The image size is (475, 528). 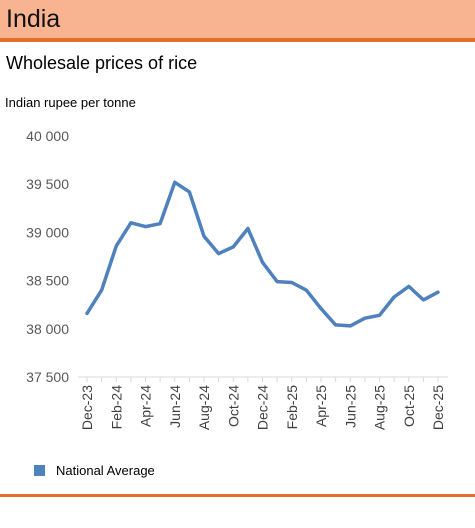 What do you see at coordinates (237, 40) in the screenshot?
I see `header-divider` at bounding box center [237, 40].